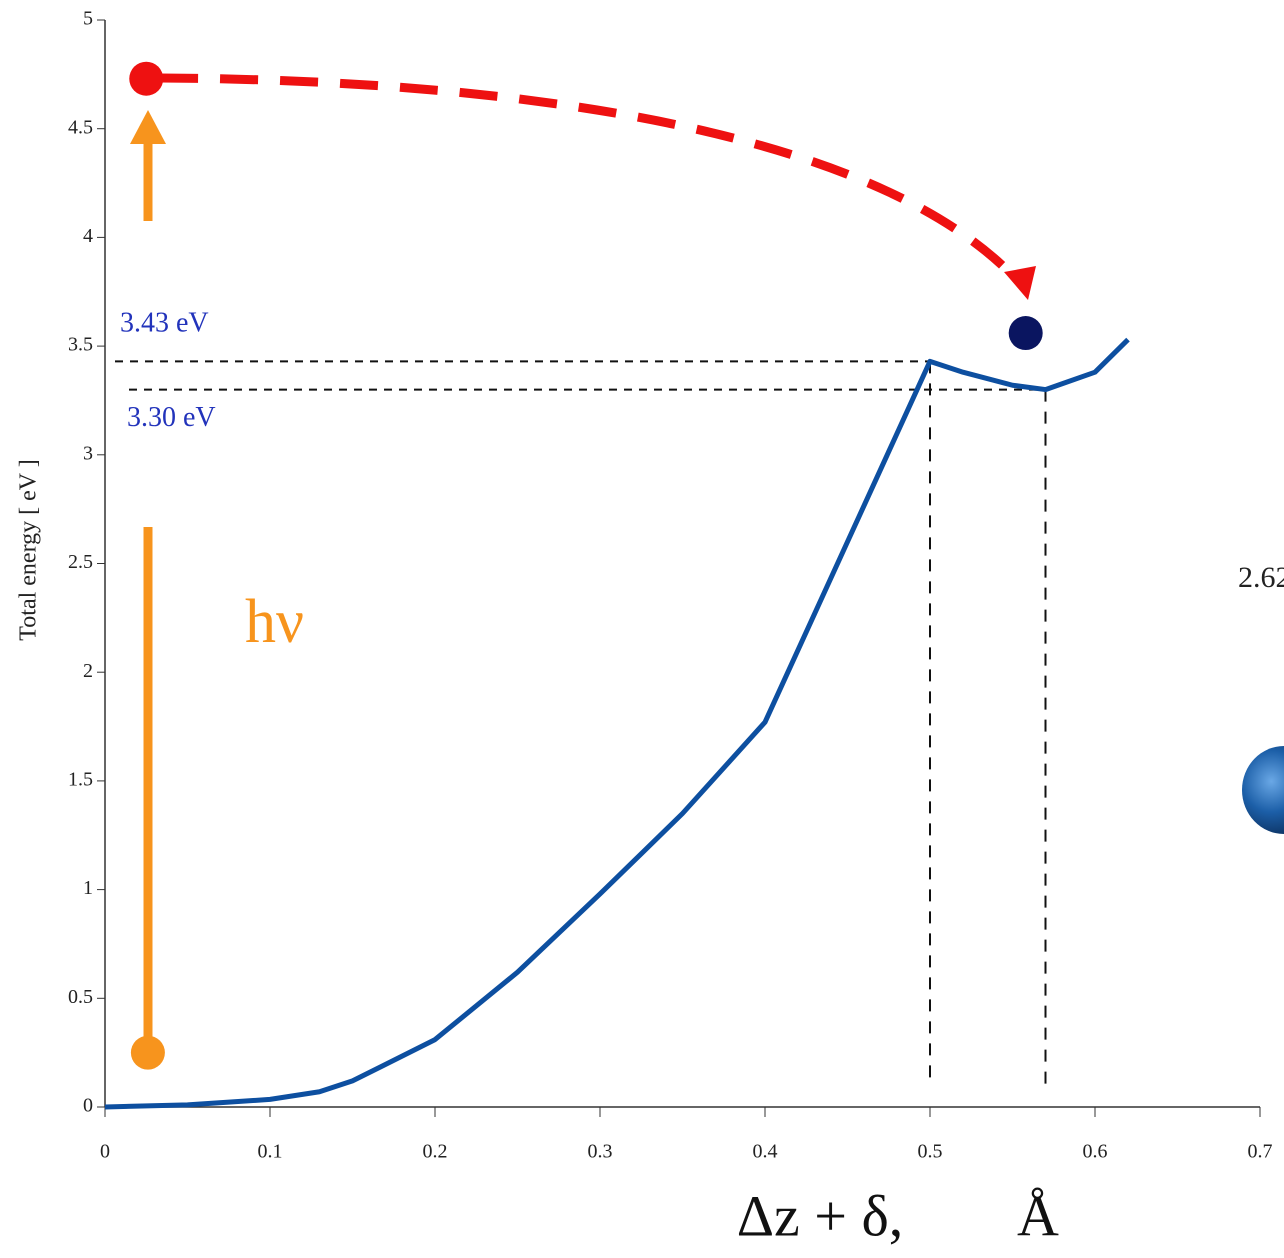 This screenshot has width=1284, height=1258. I want to click on x-axis-label: Δz + δ,, so click(820, 1215).